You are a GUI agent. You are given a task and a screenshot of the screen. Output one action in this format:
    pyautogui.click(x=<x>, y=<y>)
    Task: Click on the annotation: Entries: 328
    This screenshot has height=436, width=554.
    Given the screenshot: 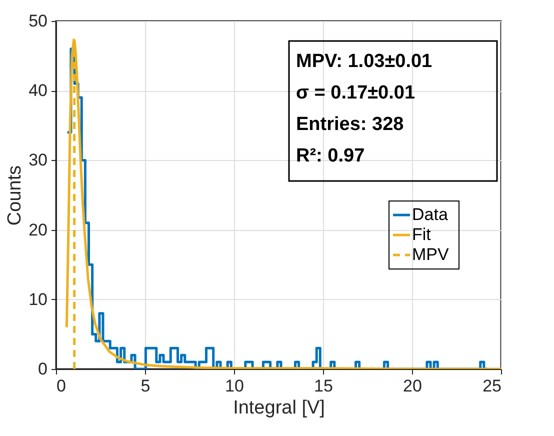 What is the action you would take?
    pyautogui.click(x=350, y=124)
    